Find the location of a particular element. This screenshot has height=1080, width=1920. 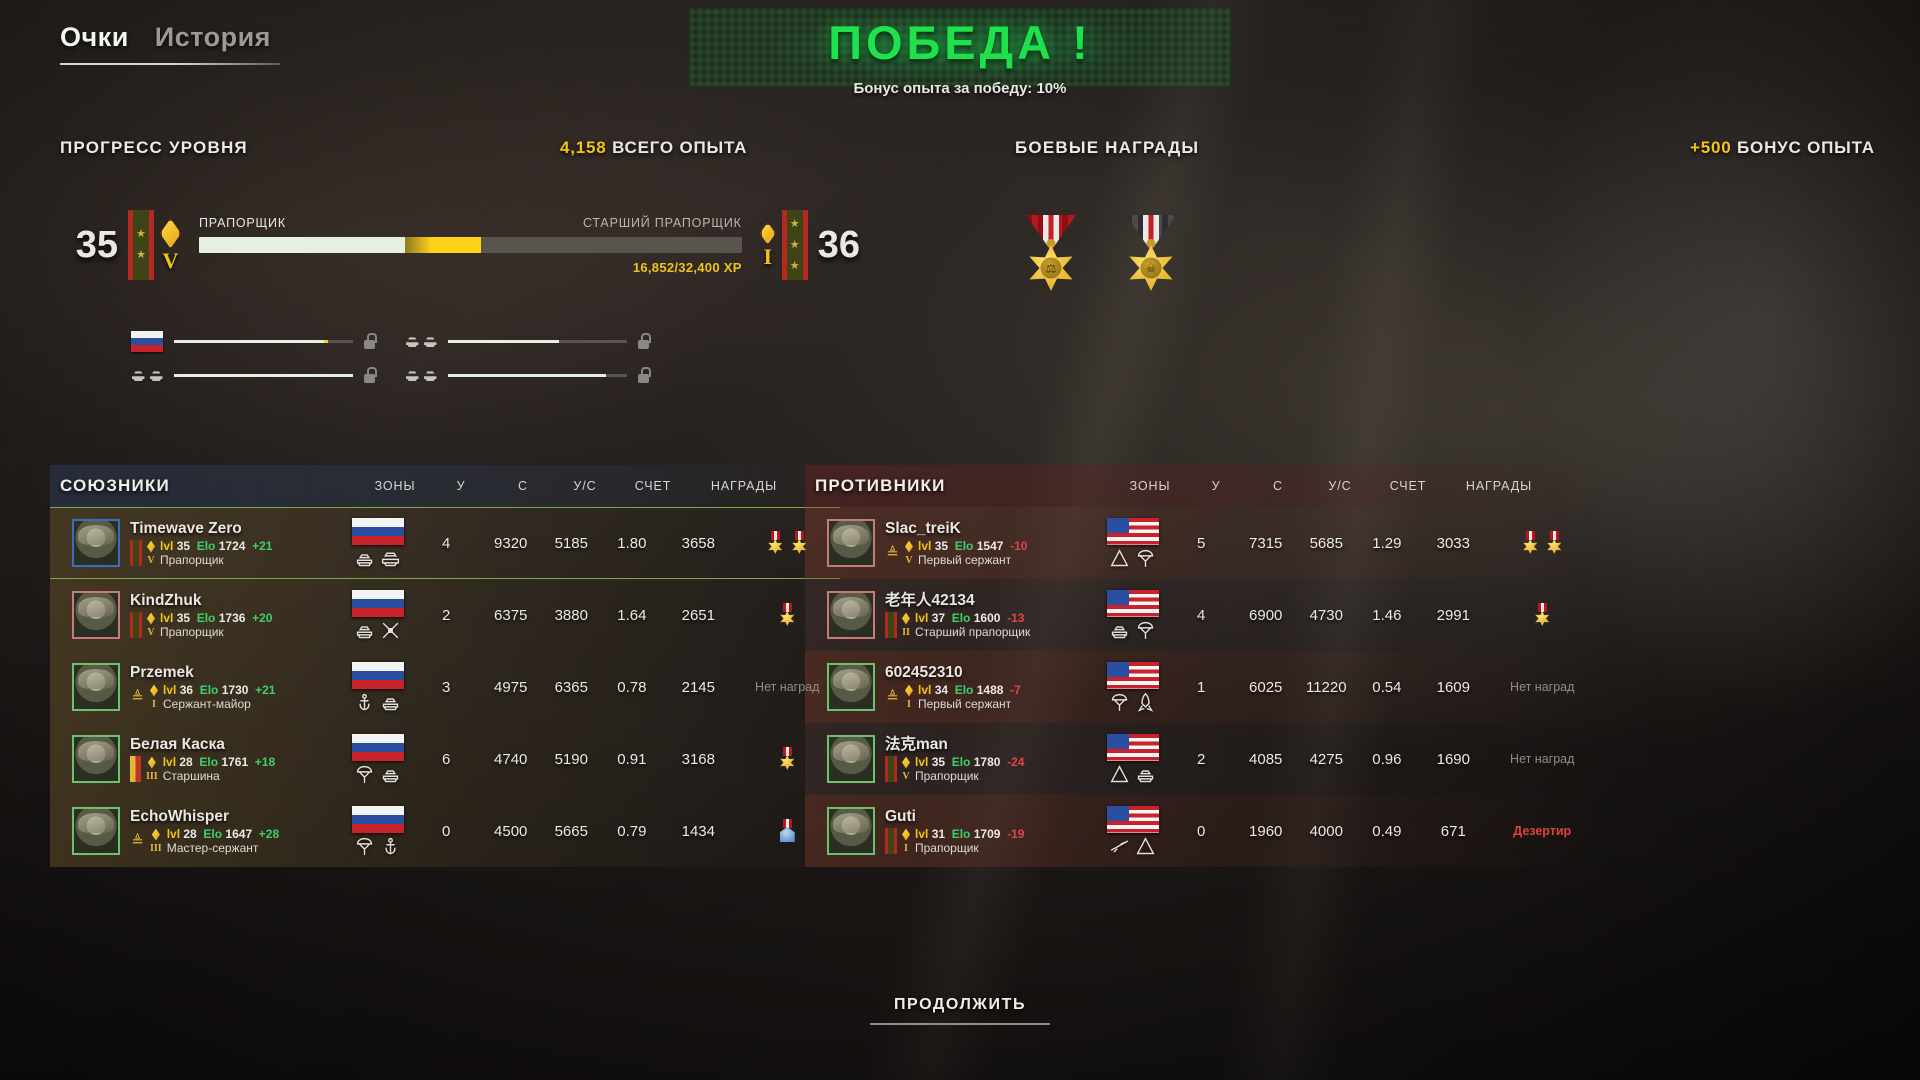

elo-value: 1600 is located at coordinates (987, 618).